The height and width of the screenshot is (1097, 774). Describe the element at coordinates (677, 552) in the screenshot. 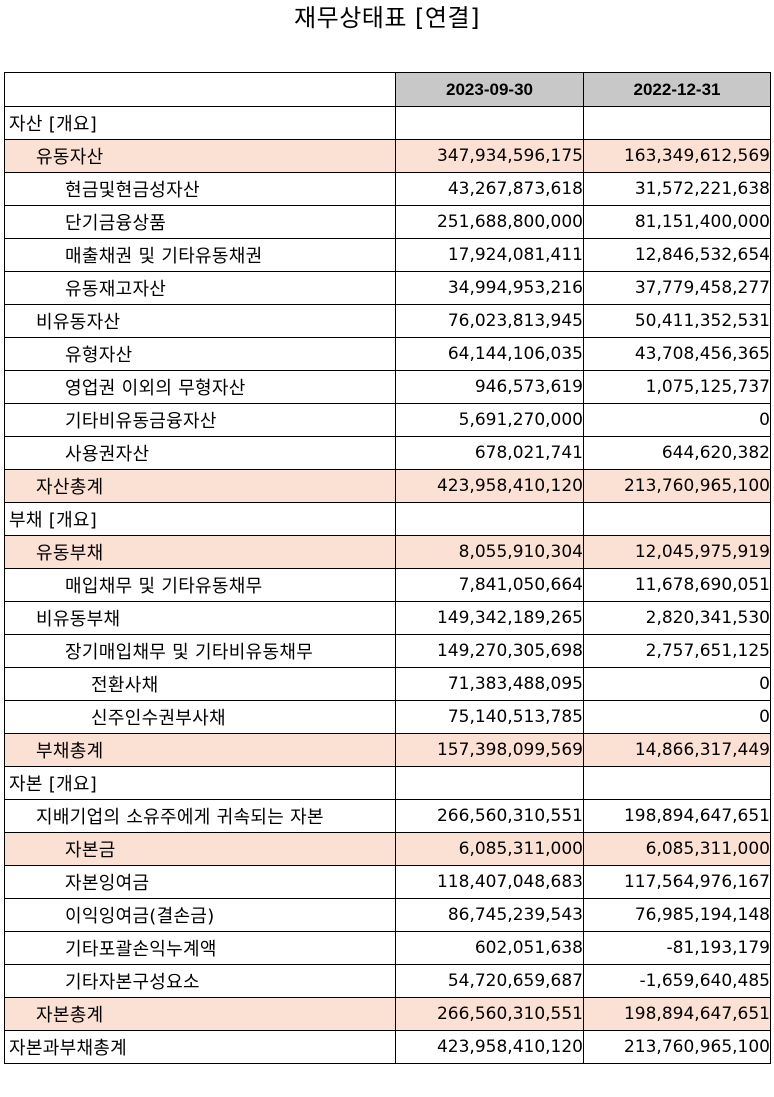

I see `value-2022-12-31: 12,045,975,919` at that location.